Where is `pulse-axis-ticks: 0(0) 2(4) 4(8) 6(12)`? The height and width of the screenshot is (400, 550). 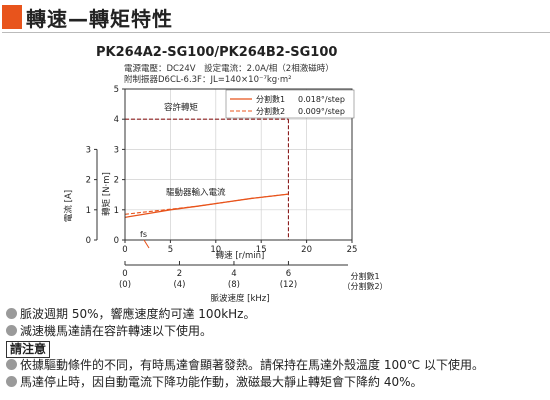
pulse-axis-ticks: 0(0) 2(4) 4(8) 6(12) is located at coordinates (208, 275).